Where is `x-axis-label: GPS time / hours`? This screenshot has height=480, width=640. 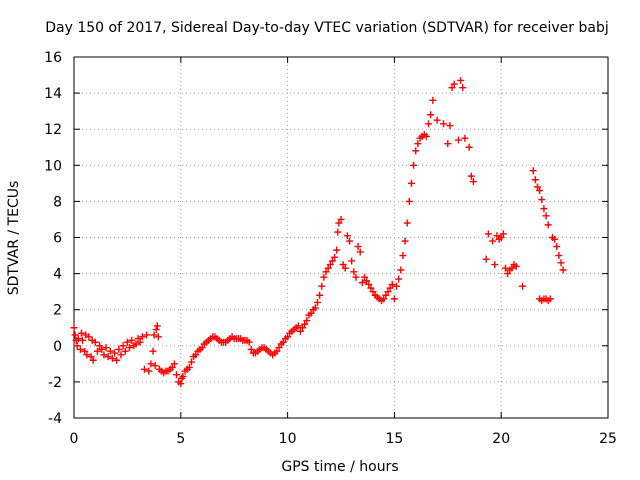
x-axis-label: GPS time / hours is located at coordinates (339, 467).